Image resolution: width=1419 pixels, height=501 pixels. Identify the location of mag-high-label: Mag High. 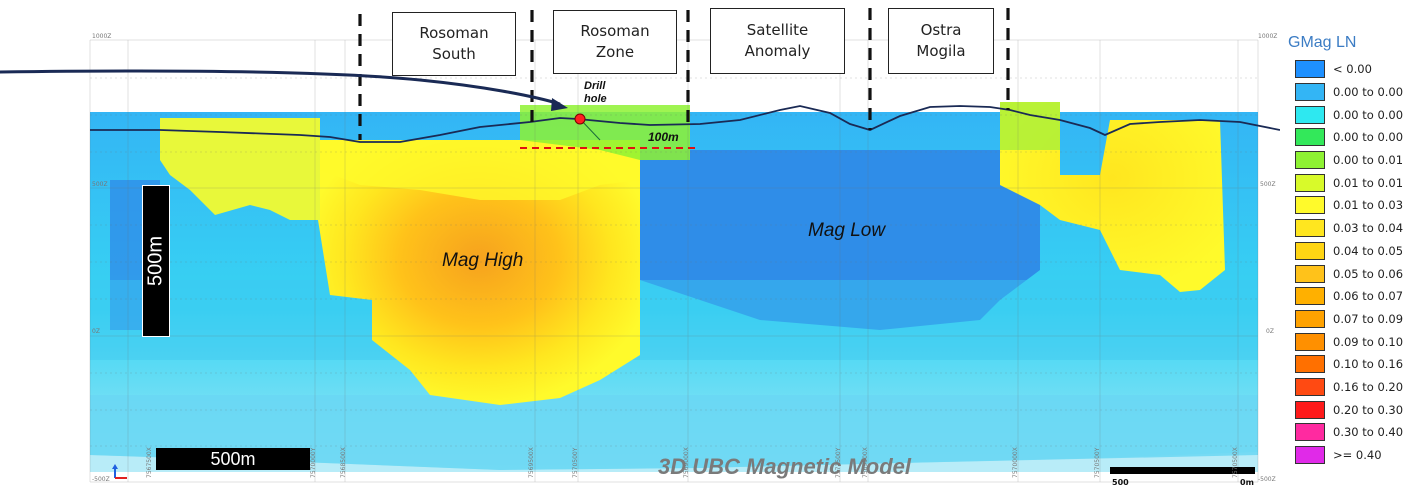
(483, 260).